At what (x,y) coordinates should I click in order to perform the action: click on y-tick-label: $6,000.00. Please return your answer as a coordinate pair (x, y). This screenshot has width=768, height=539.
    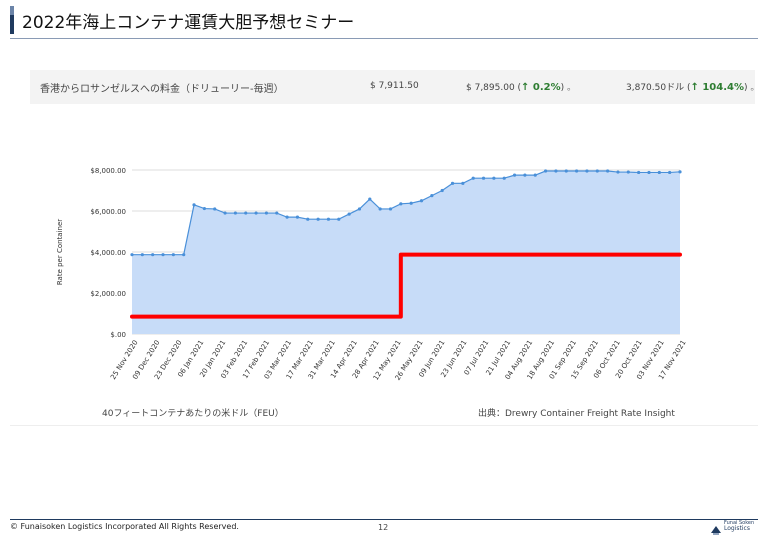
    Looking at the image, I should click on (108, 212).